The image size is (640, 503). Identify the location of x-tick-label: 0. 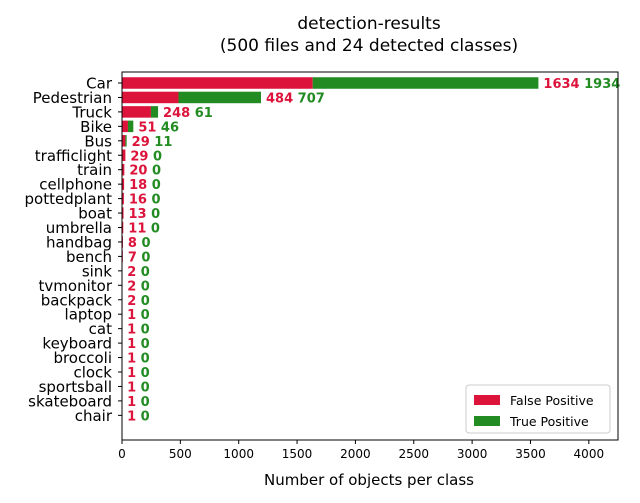
(122, 454).